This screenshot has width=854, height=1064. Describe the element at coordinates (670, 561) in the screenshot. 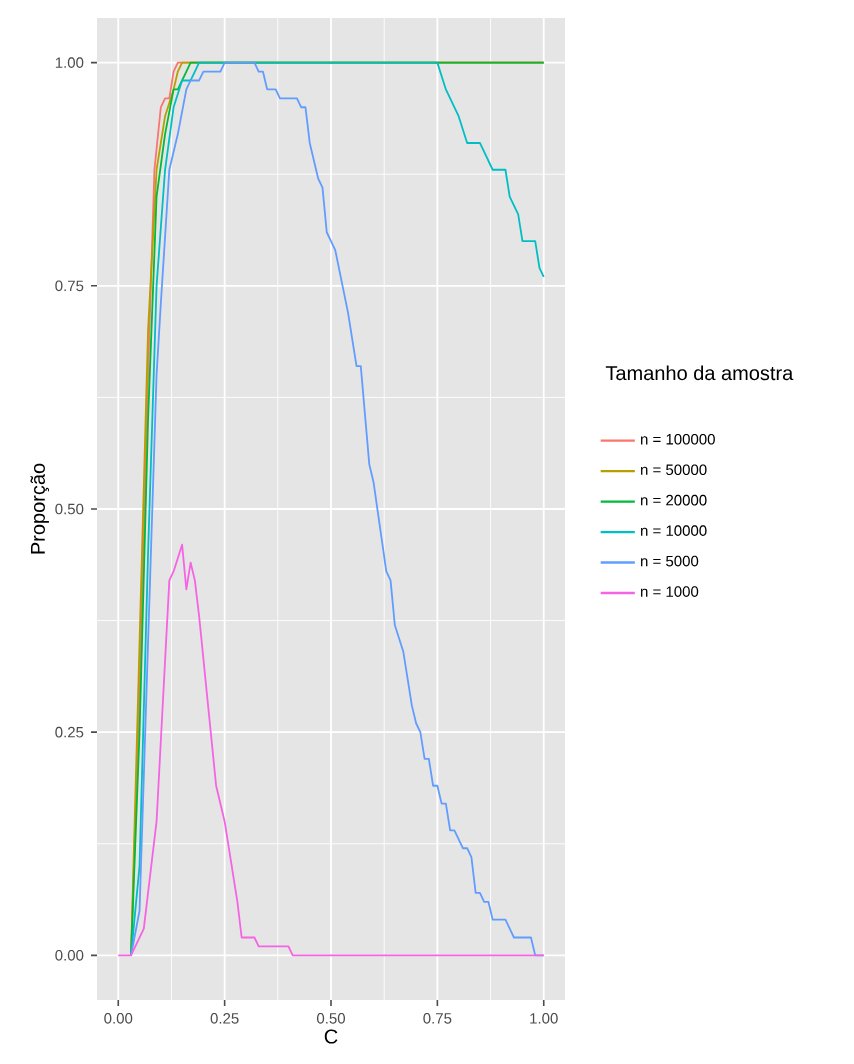

I see `legend-label: n = 5000` at that location.